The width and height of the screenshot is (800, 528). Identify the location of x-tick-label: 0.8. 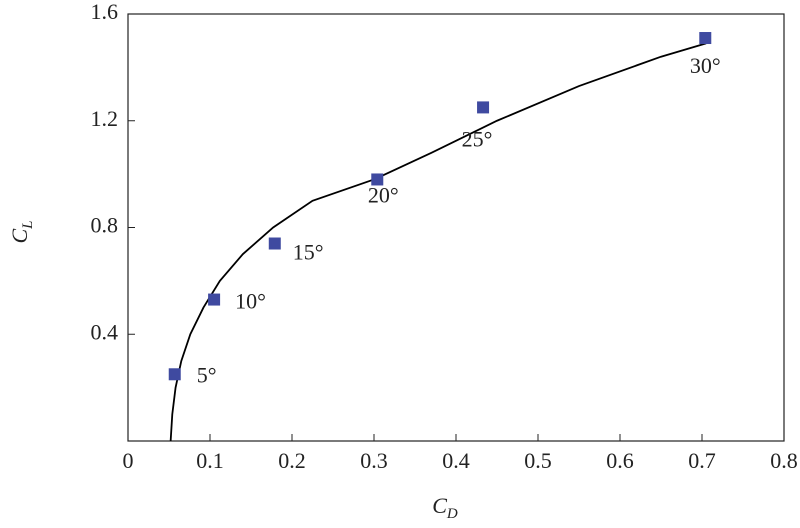
(784, 460).